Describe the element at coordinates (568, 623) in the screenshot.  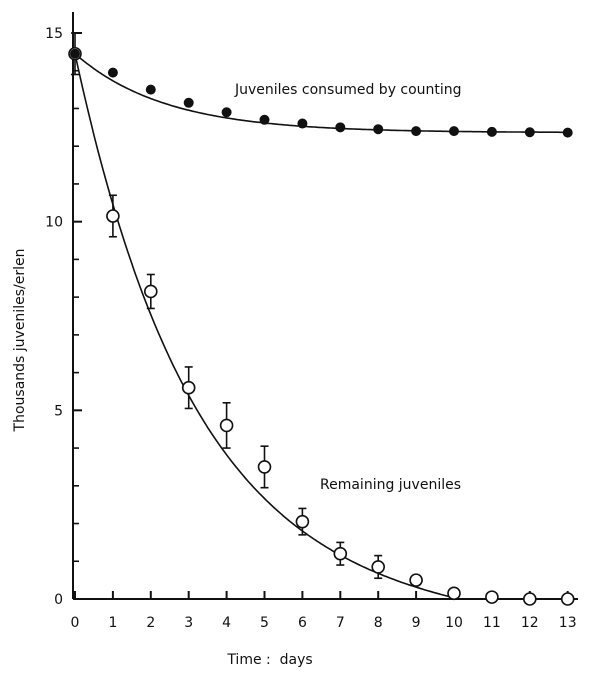
I see `x-tick-label: 13` at that location.